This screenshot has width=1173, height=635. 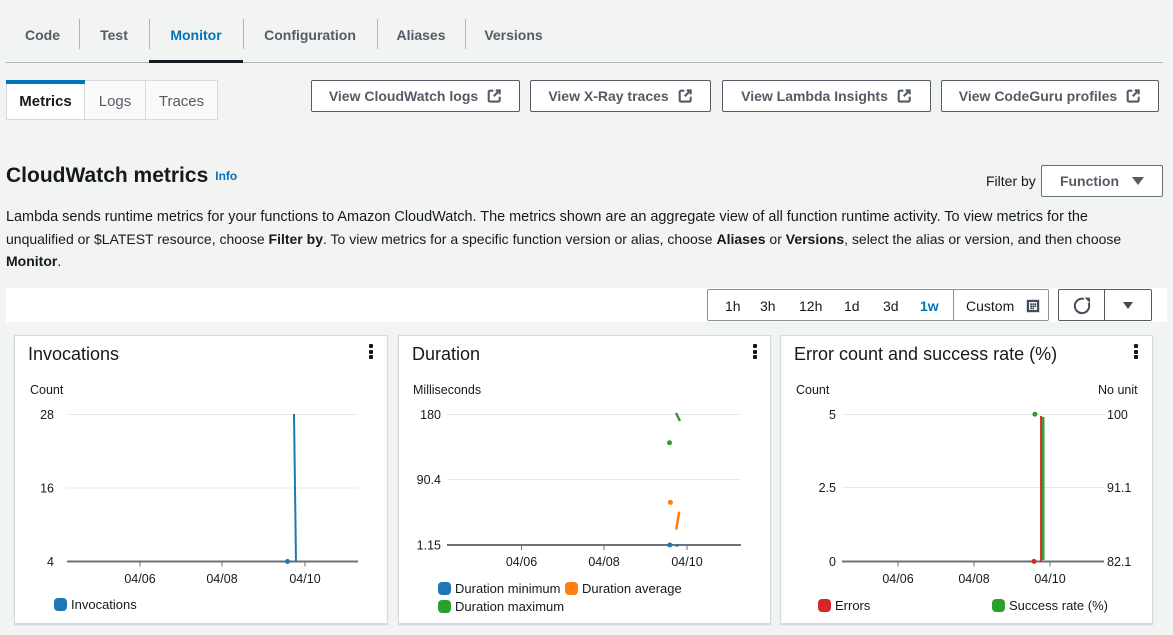 I want to click on svg-text: 90.4, so click(x=429, y=480).